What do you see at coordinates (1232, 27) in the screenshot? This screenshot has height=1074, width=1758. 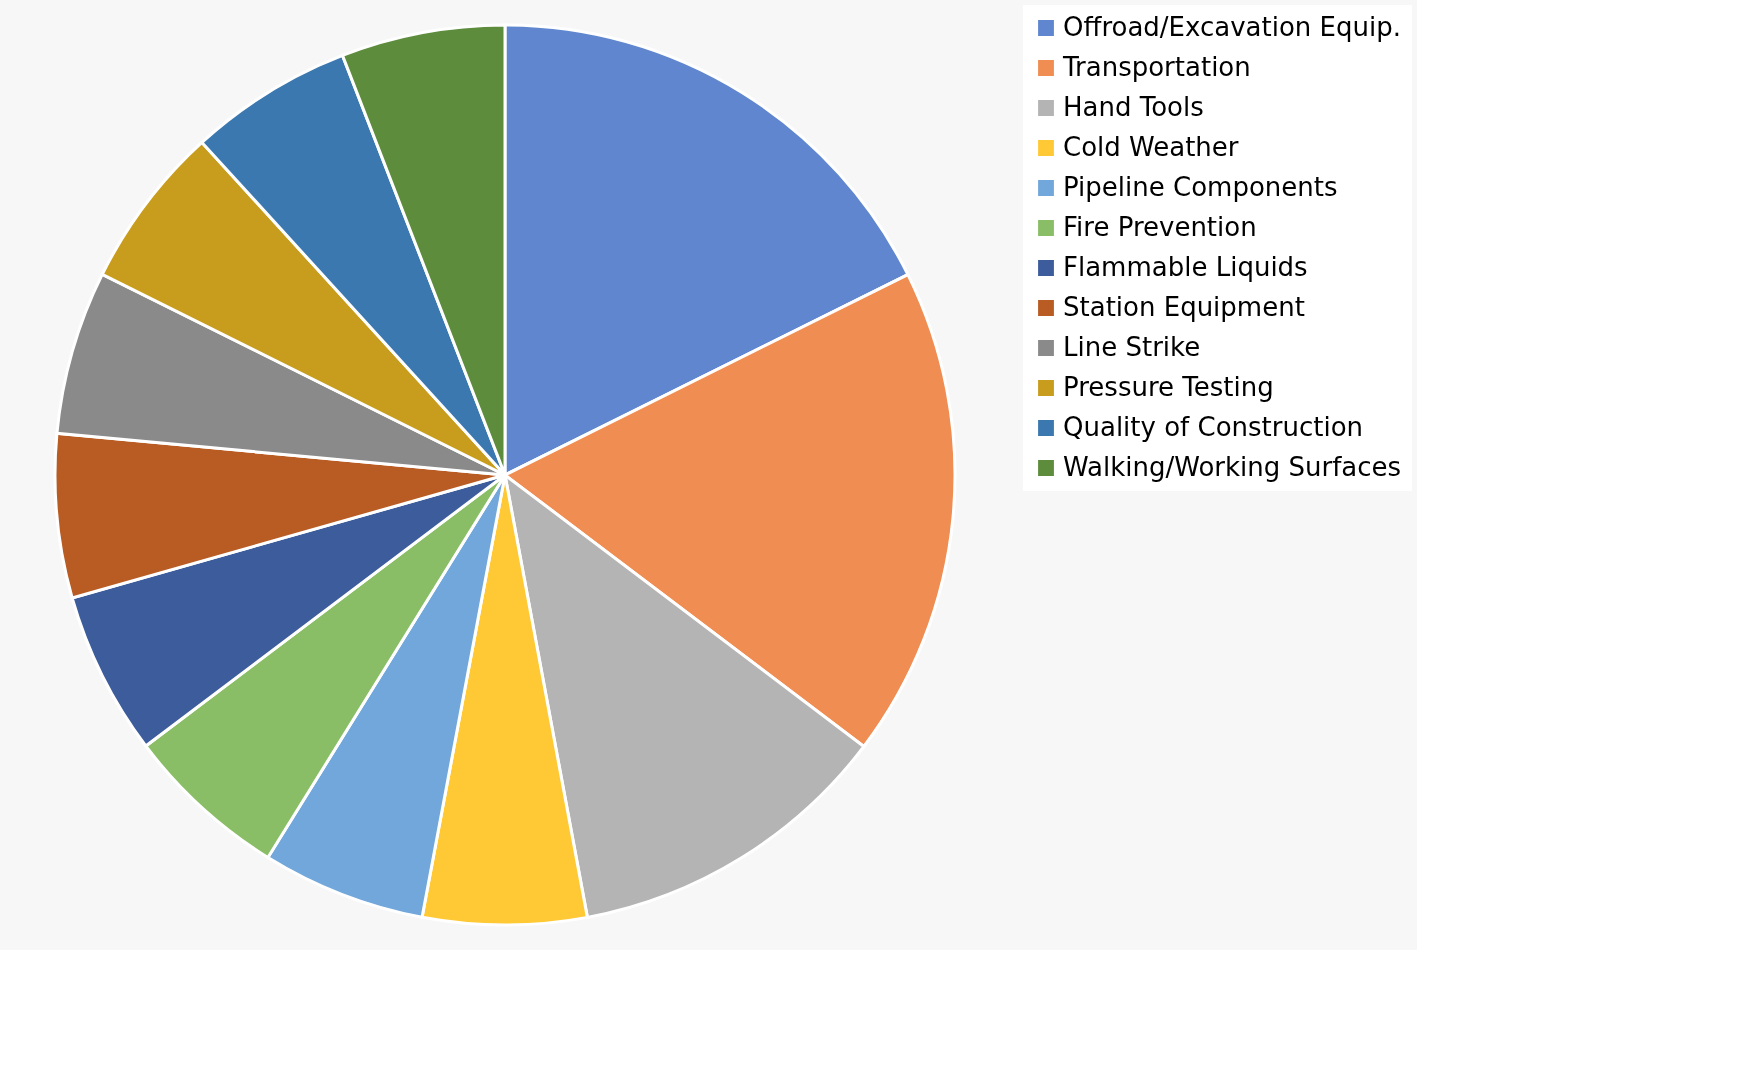 I see `legend-label: Offroad/Excavation Equip.` at bounding box center [1232, 27].